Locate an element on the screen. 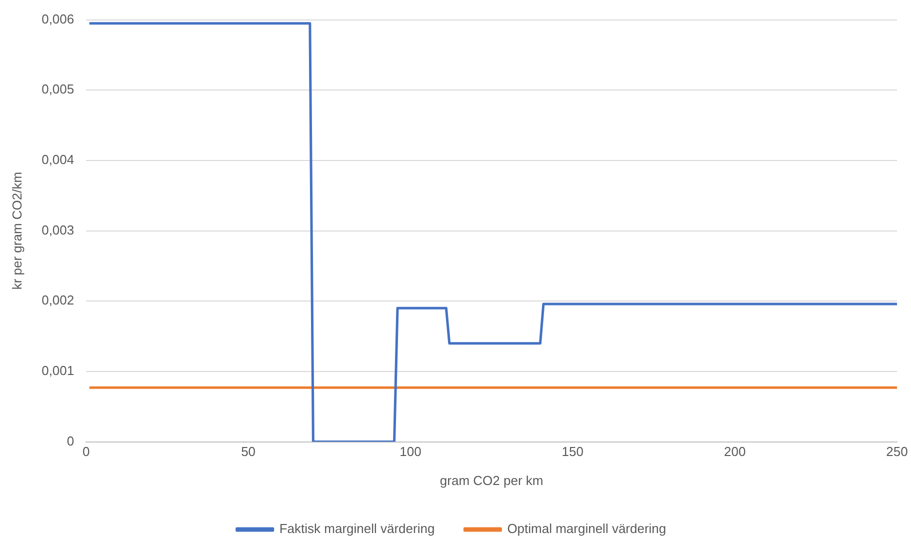 This screenshot has height=550, width=911. y-tick-label: 0 is located at coordinates (70, 440).